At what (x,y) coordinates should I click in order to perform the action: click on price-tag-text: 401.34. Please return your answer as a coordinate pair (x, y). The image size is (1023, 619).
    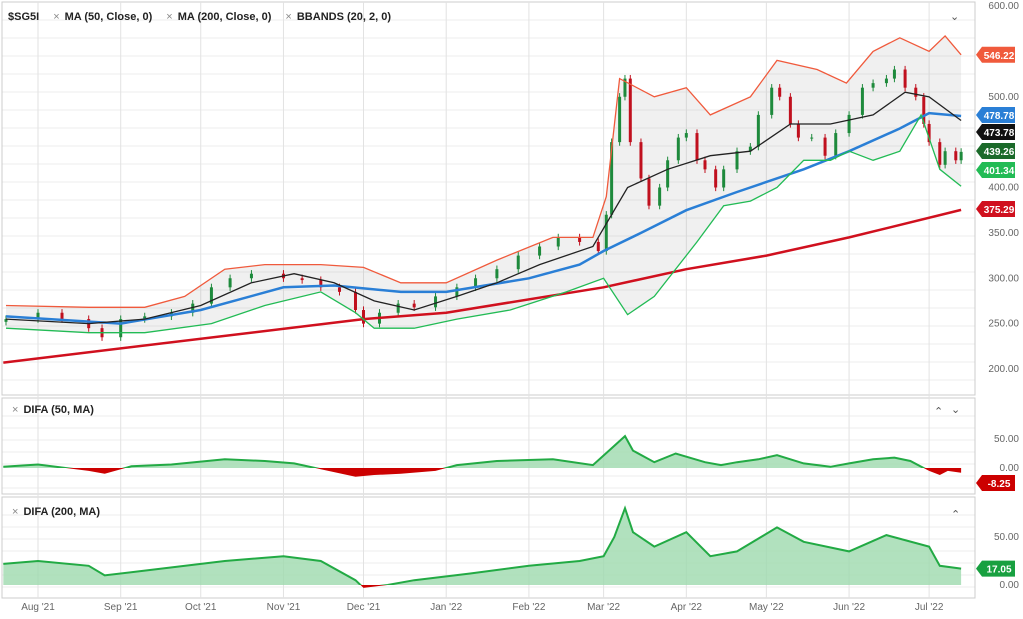
    Looking at the image, I should click on (999, 171).